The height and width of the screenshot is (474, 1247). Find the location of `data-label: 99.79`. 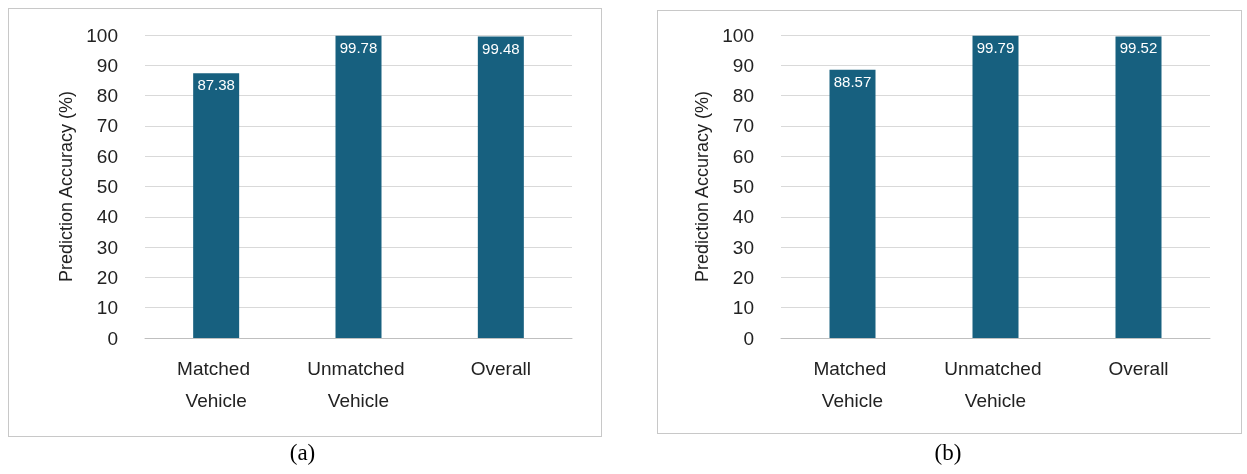

data-label: 99.79 is located at coordinates (995, 47).